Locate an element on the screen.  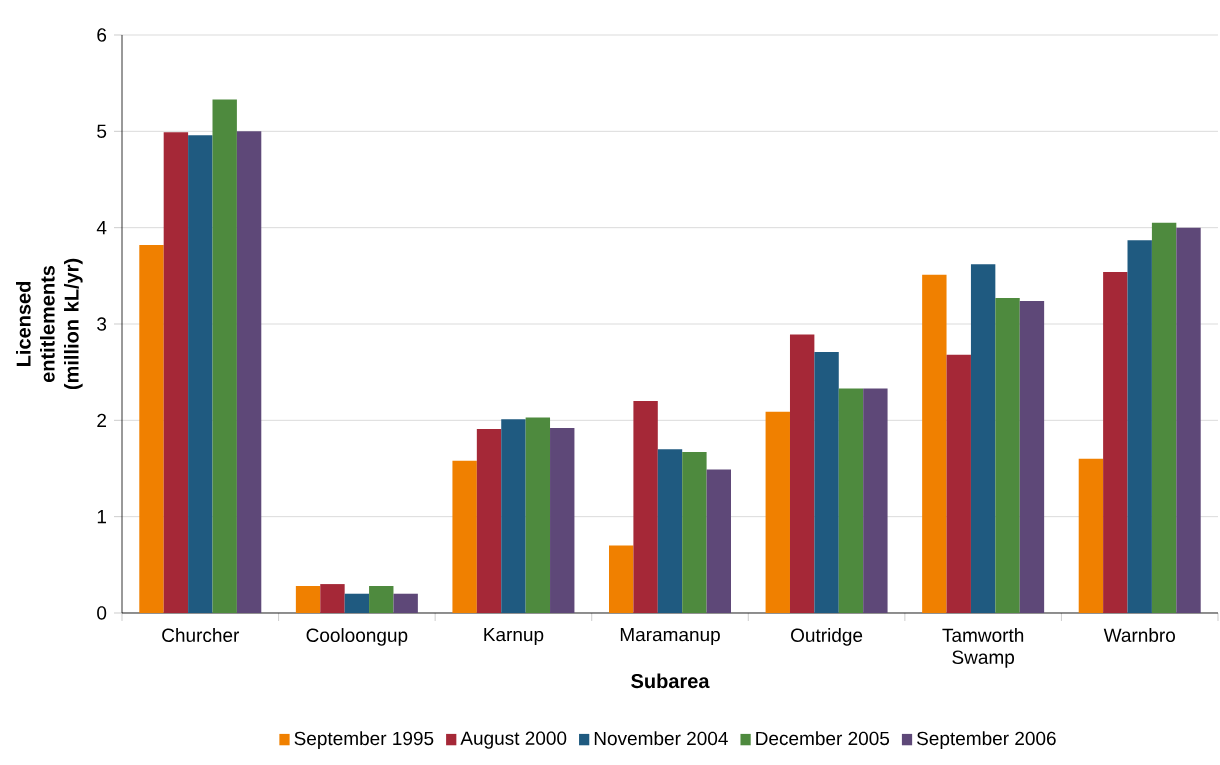
legend-label: September 2006 is located at coordinates (986, 740).